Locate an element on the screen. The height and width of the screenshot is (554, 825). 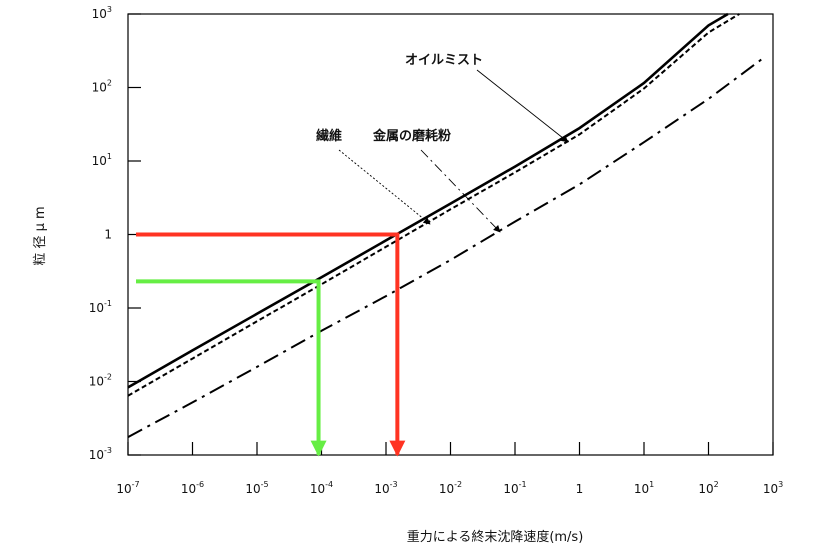
x-tick-exponent: 3 is located at coordinates (780, 484).